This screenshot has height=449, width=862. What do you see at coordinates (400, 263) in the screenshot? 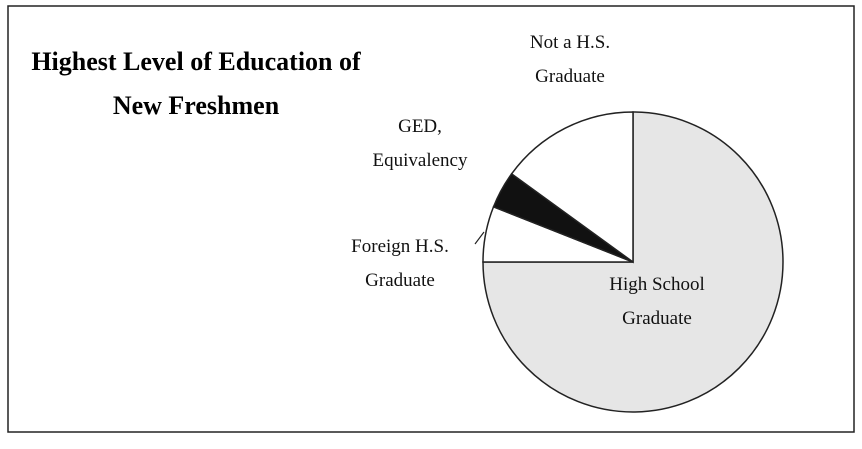
I see `slice-label: Foreign H.S. Graduate` at bounding box center [400, 263].